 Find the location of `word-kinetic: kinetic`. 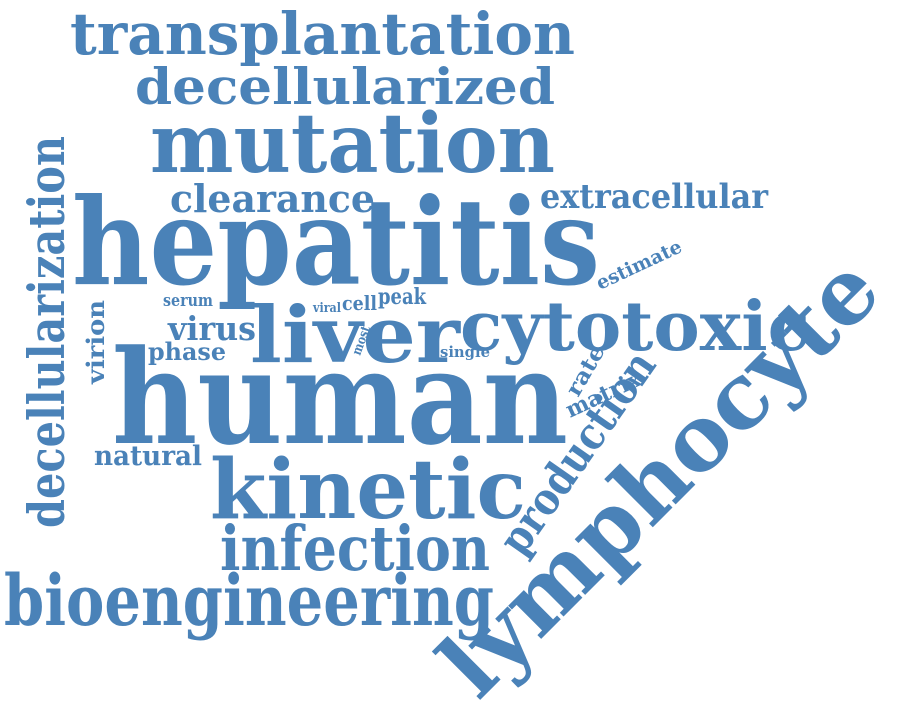

word-kinetic: kinetic is located at coordinates (368, 490).